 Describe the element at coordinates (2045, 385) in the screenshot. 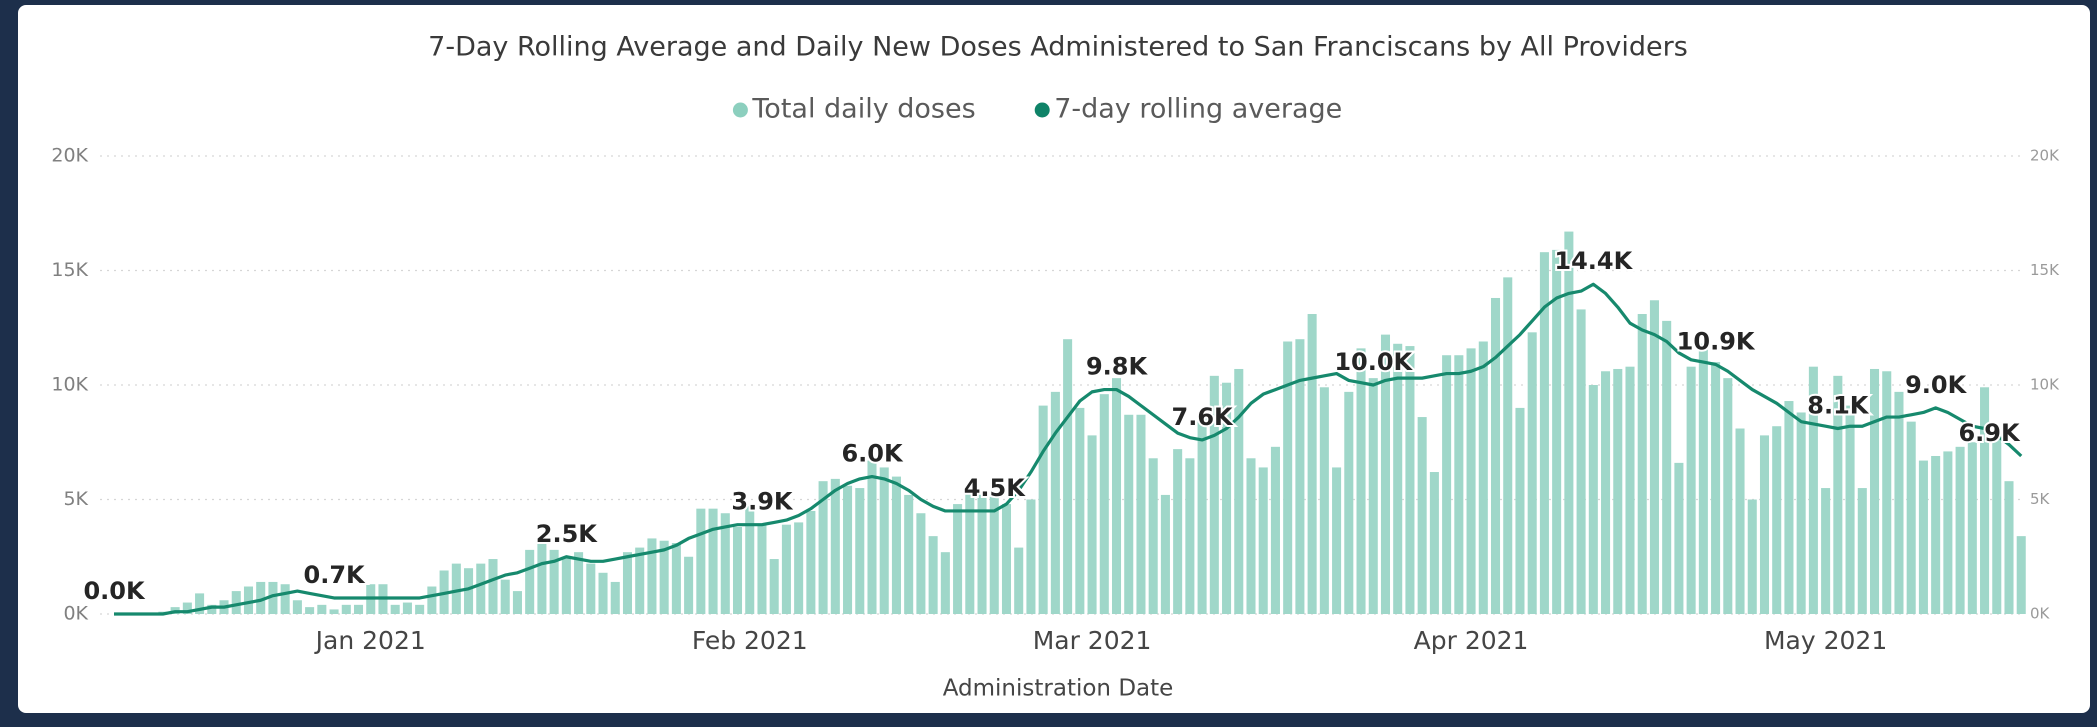

I see `y2-tick-label: 10K` at that location.